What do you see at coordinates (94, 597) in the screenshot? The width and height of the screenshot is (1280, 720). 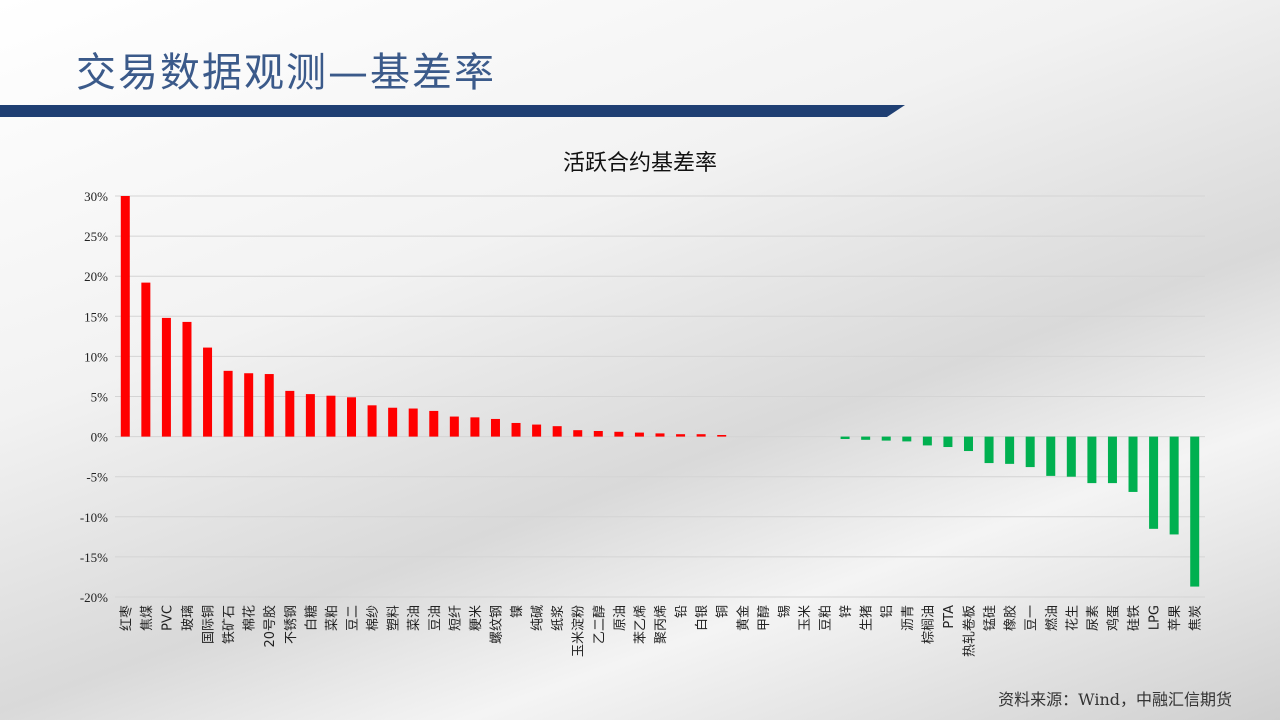 I see `y-tick-label: -20%` at bounding box center [94, 597].